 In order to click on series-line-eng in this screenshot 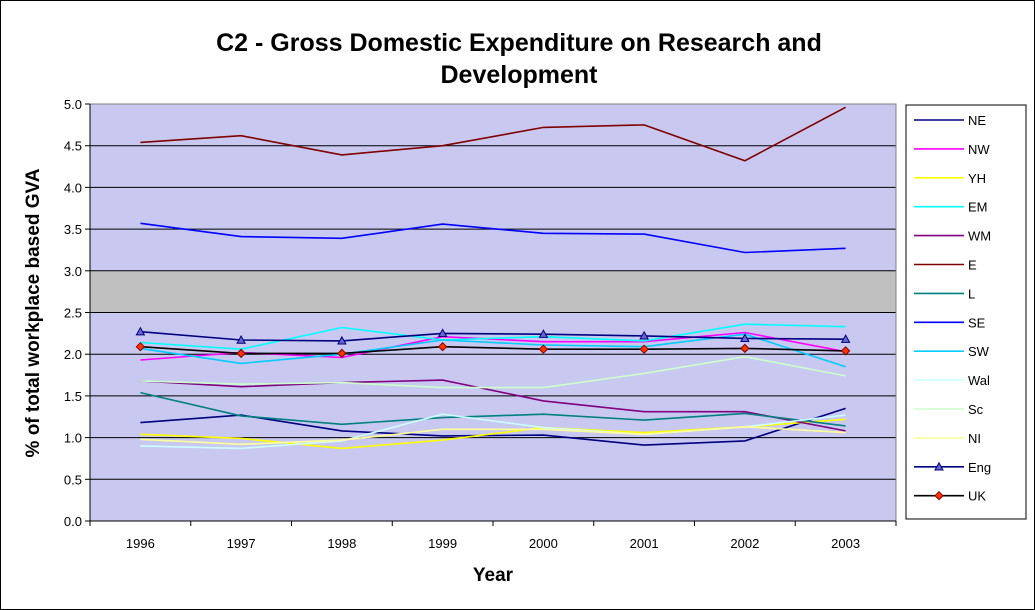, I will do `click(493, 336)`.